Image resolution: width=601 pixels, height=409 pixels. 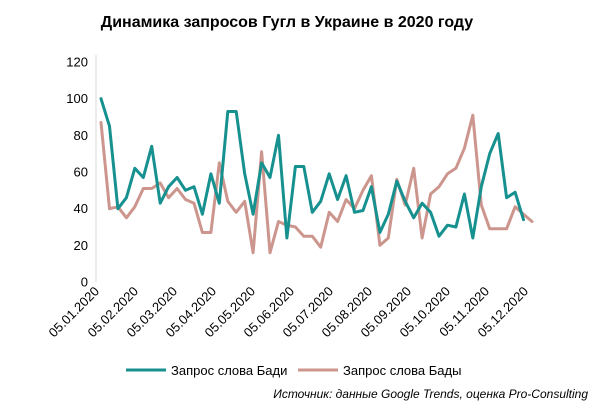 I want to click on y-axis-ticks: 0 20 40 60 80 100 120, so click(x=77, y=172).